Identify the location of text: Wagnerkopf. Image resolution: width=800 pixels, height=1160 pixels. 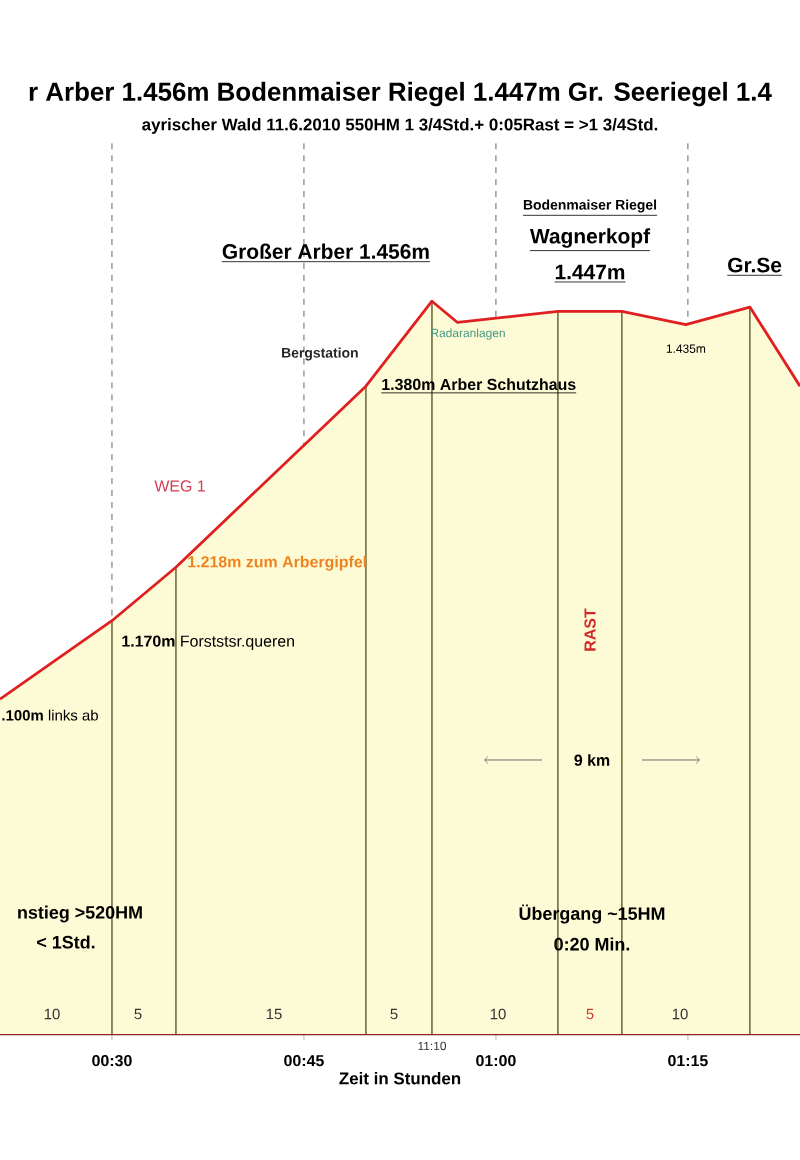
(590, 238).